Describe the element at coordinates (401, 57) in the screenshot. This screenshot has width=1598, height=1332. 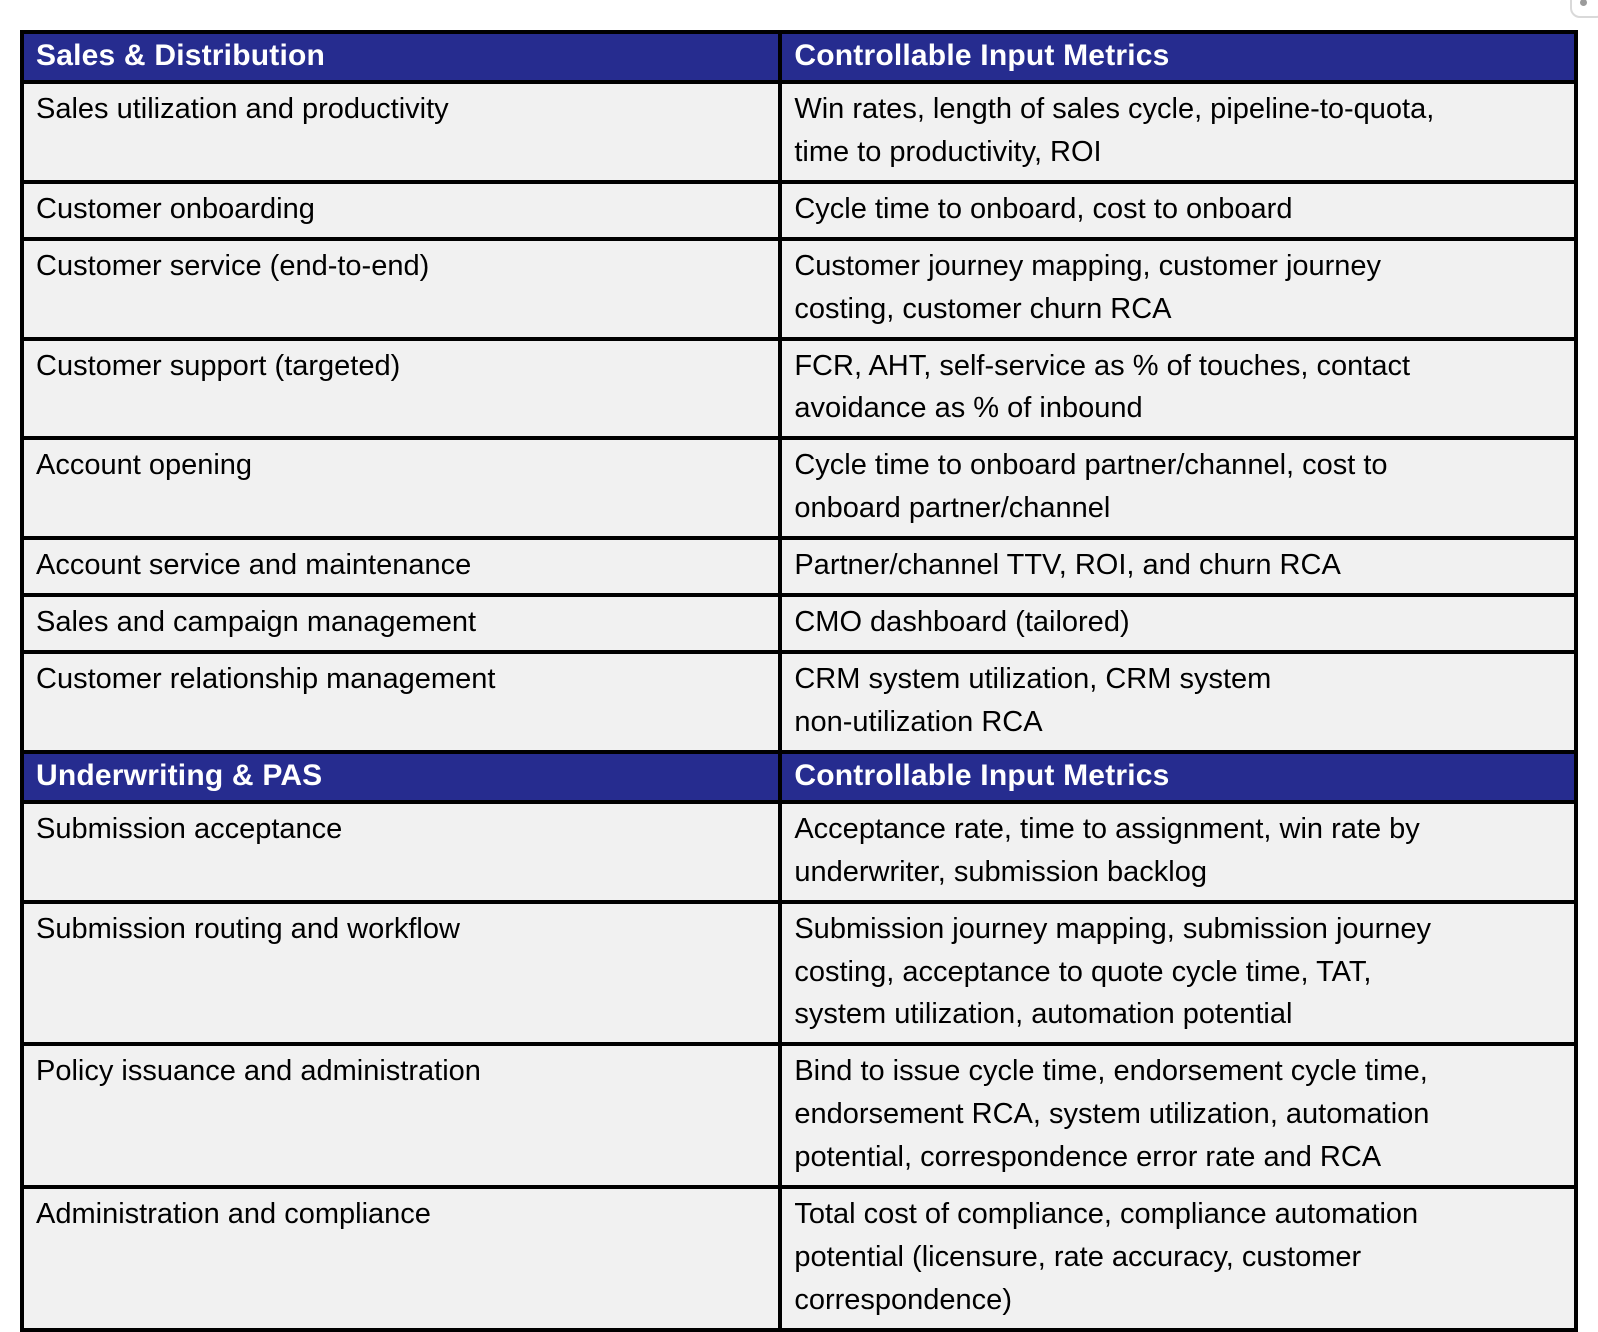
I see `section-title-sales-distribution: Sales & Distribution` at that location.